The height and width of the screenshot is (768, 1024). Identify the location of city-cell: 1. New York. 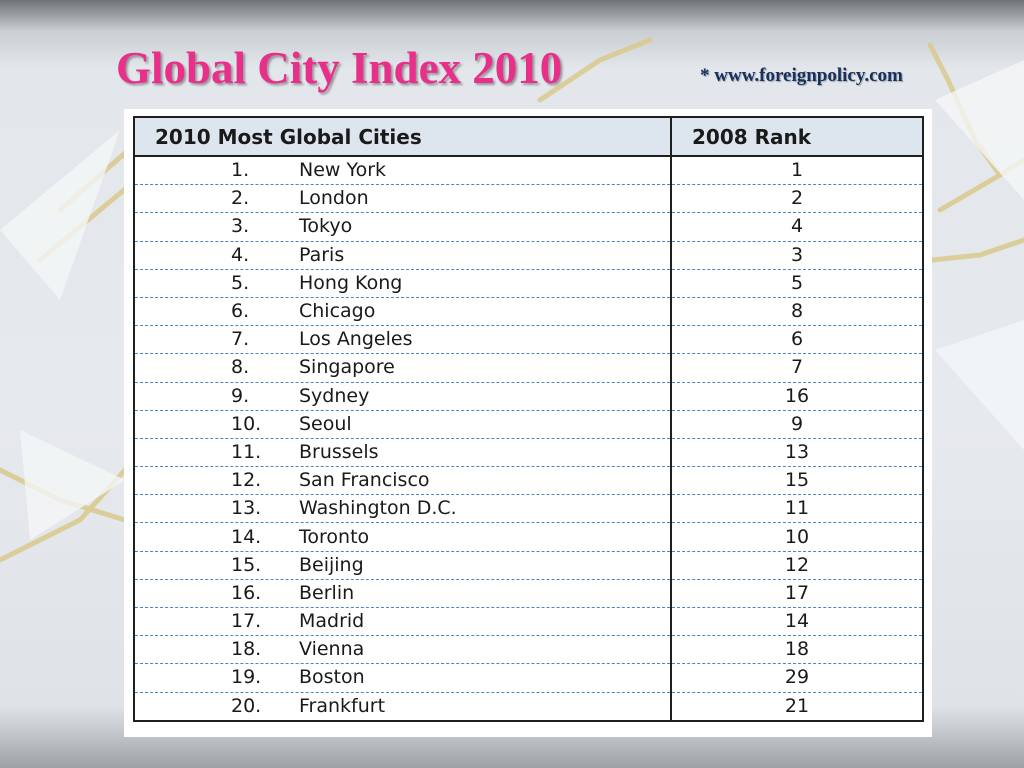
(402, 171).